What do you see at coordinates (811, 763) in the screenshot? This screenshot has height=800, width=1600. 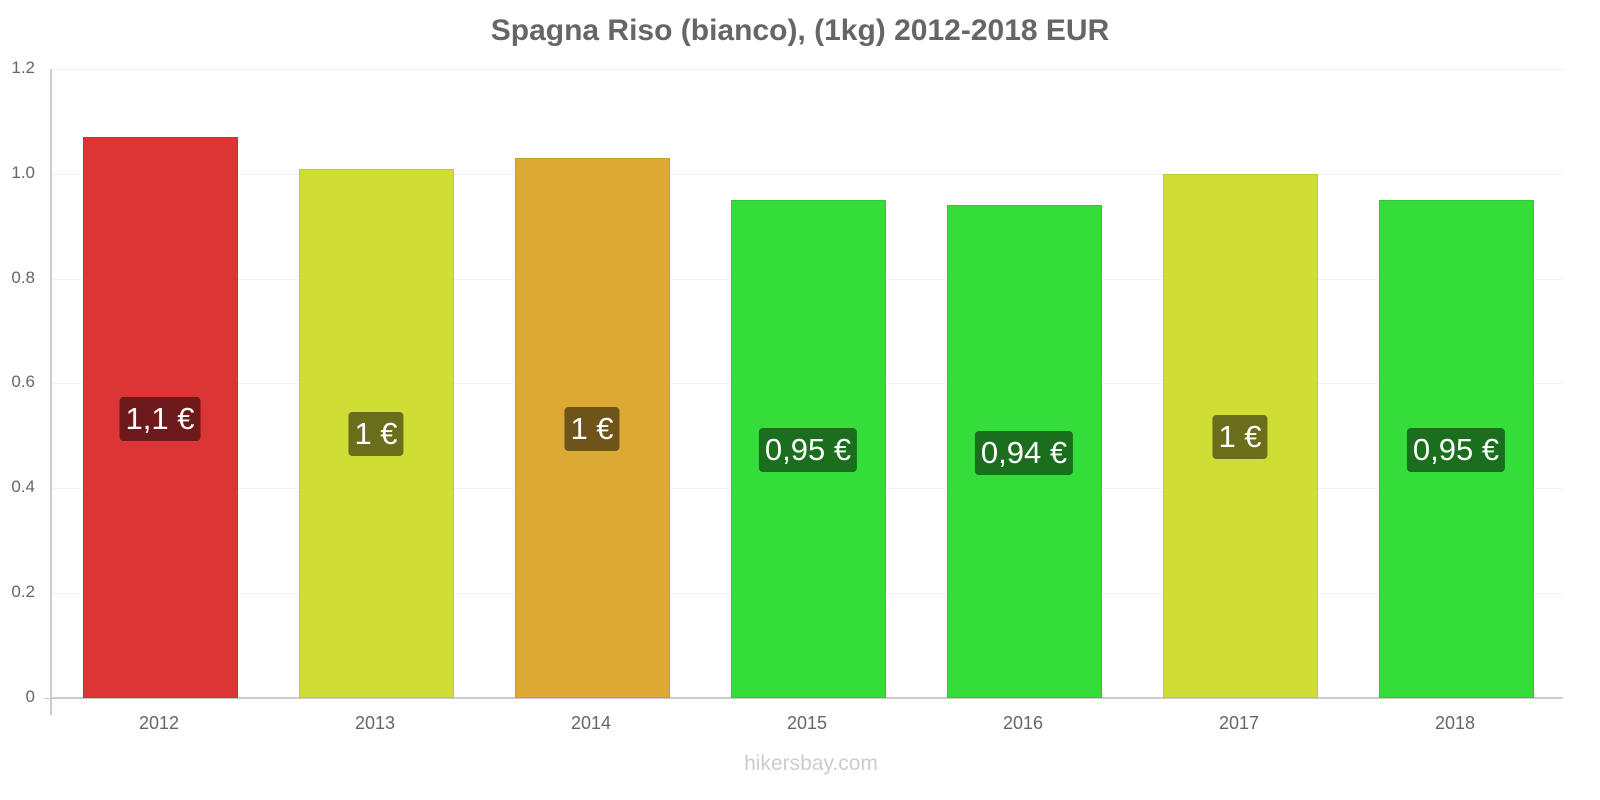 I see `watermark: hikersbay.com` at bounding box center [811, 763].